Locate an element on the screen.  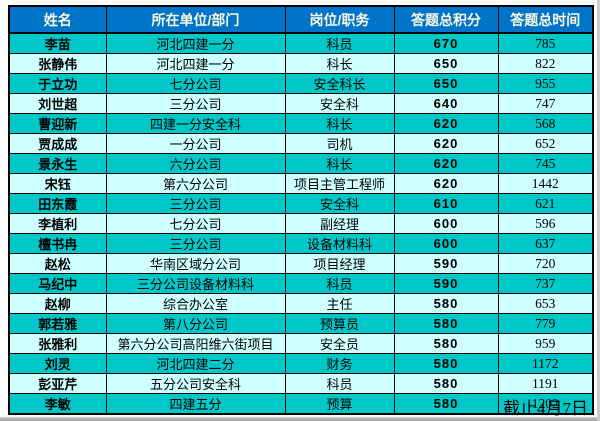
table-row: 刘灵 河北四建二分 财务 580 1172 is located at coordinates (301, 363).